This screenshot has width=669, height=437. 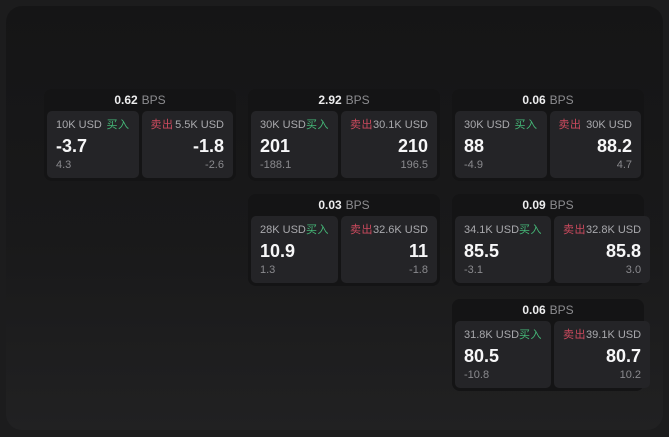 I want to click on sell-tile: 卖出 30K USD 88.2 4.7, so click(x=595, y=144).